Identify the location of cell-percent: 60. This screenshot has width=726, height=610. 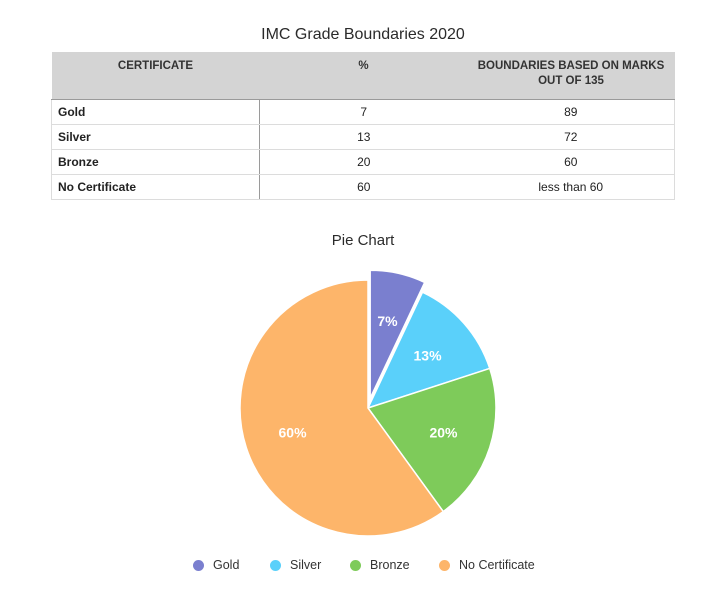
(363, 187).